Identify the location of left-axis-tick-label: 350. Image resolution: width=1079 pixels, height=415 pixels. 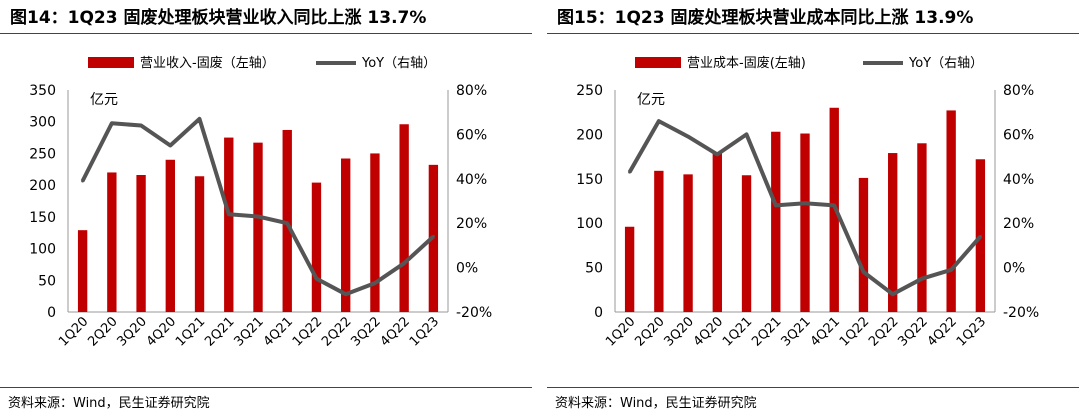
(42, 91).